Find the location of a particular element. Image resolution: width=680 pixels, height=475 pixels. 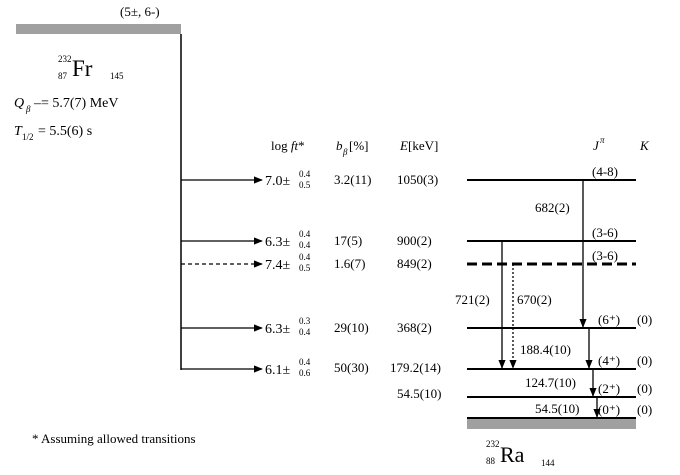

footnote: * Assuming allowed transitions is located at coordinates (114, 438).